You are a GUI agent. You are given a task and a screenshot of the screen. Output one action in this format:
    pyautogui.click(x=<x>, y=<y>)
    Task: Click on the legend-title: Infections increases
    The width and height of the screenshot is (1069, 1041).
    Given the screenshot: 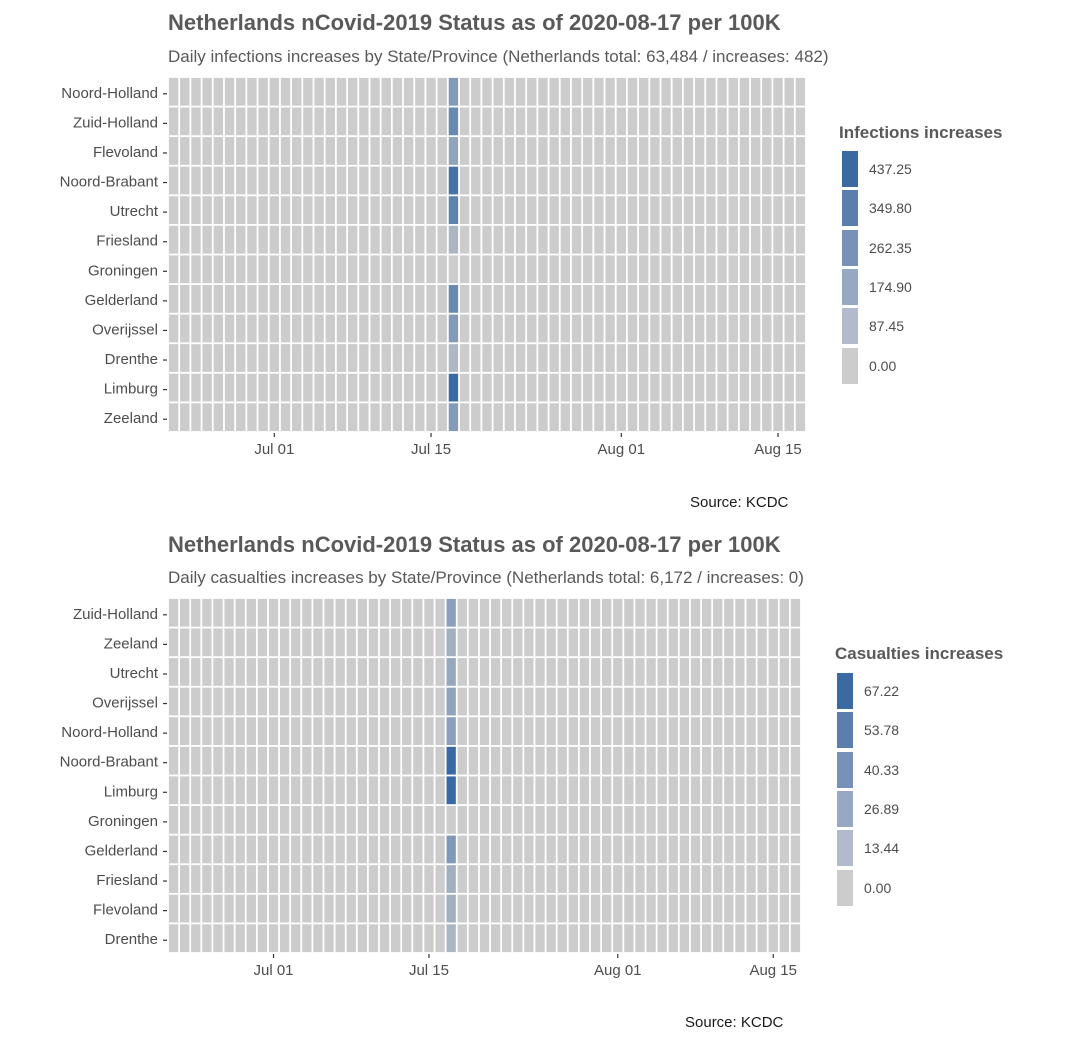 What is the action you would take?
    pyautogui.click(x=921, y=132)
    